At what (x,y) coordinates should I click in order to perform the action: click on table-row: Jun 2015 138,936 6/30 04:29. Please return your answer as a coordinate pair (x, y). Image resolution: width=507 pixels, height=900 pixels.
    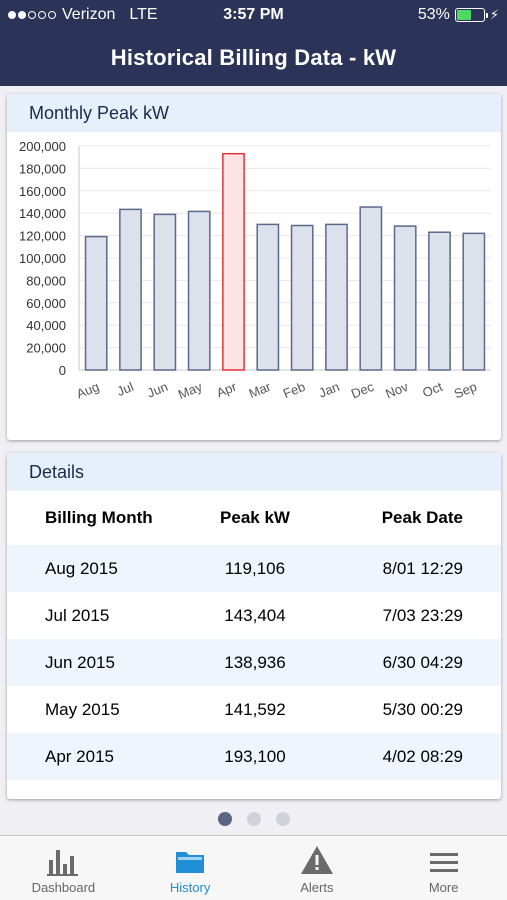
    Looking at the image, I should click on (254, 662).